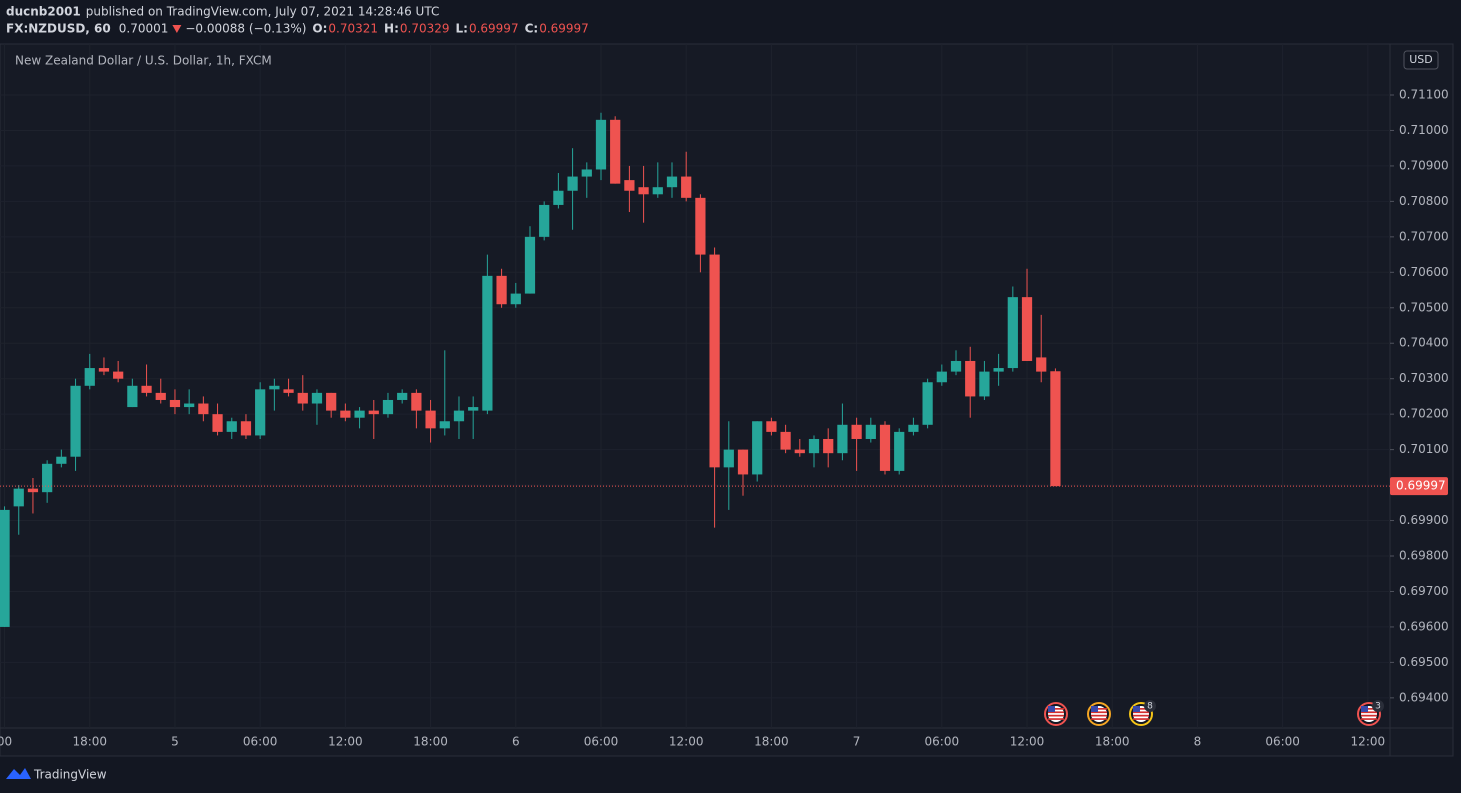 Image resolution: width=1461 pixels, height=793 pixels. Describe the element at coordinates (177, 29) in the screenshot. I see `change-arrow` at that location.